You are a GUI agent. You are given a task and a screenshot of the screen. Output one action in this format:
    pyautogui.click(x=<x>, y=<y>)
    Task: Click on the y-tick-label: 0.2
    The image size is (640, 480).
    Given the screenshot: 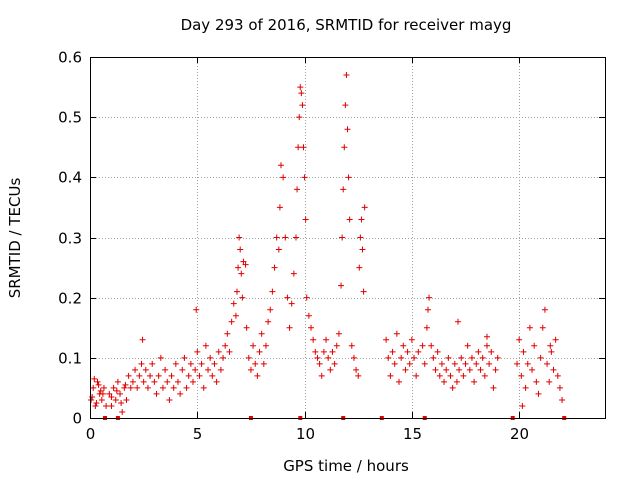 What is the action you would take?
    pyautogui.click(x=70, y=299)
    